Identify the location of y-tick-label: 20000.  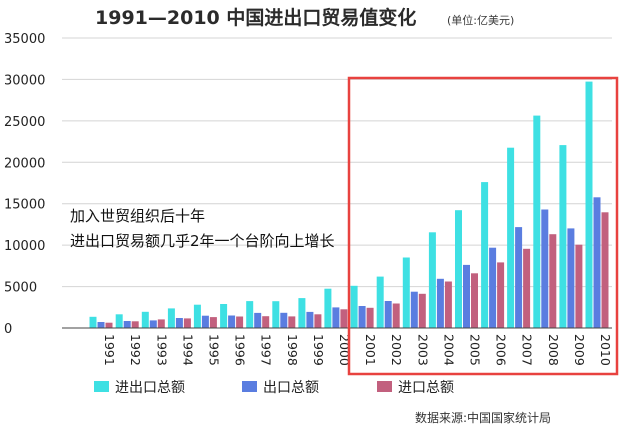
(24, 163).